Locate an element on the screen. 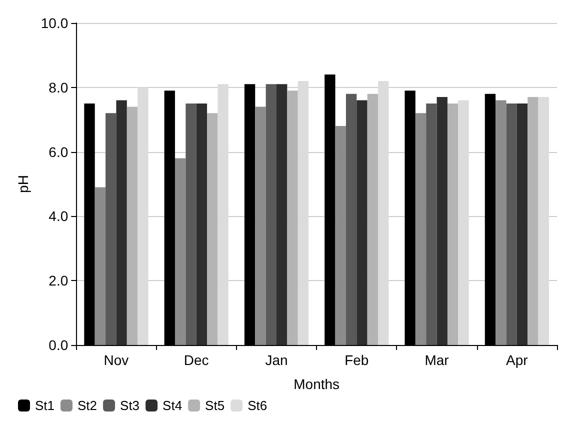 The image size is (580, 433). x-tick-label: Feb is located at coordinates (356, 360).